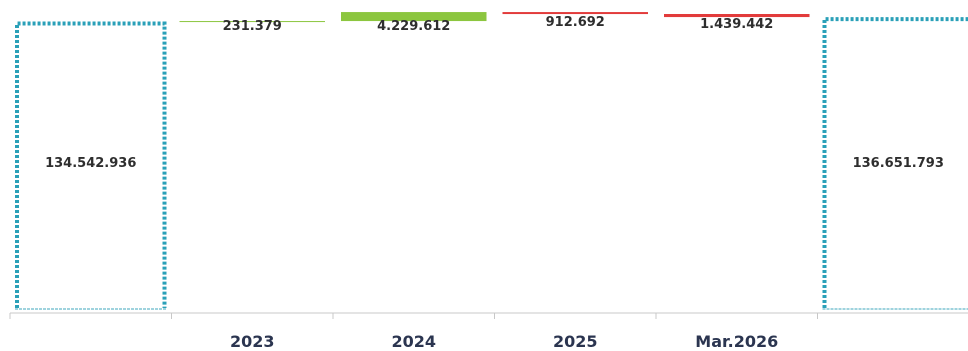 The height and width of the screenshot is (351, 968). What do you see at coordinates (736, 24) in the screenshot?
I see `step-value-label: 1.439.442` at bounding box center [736, 24].